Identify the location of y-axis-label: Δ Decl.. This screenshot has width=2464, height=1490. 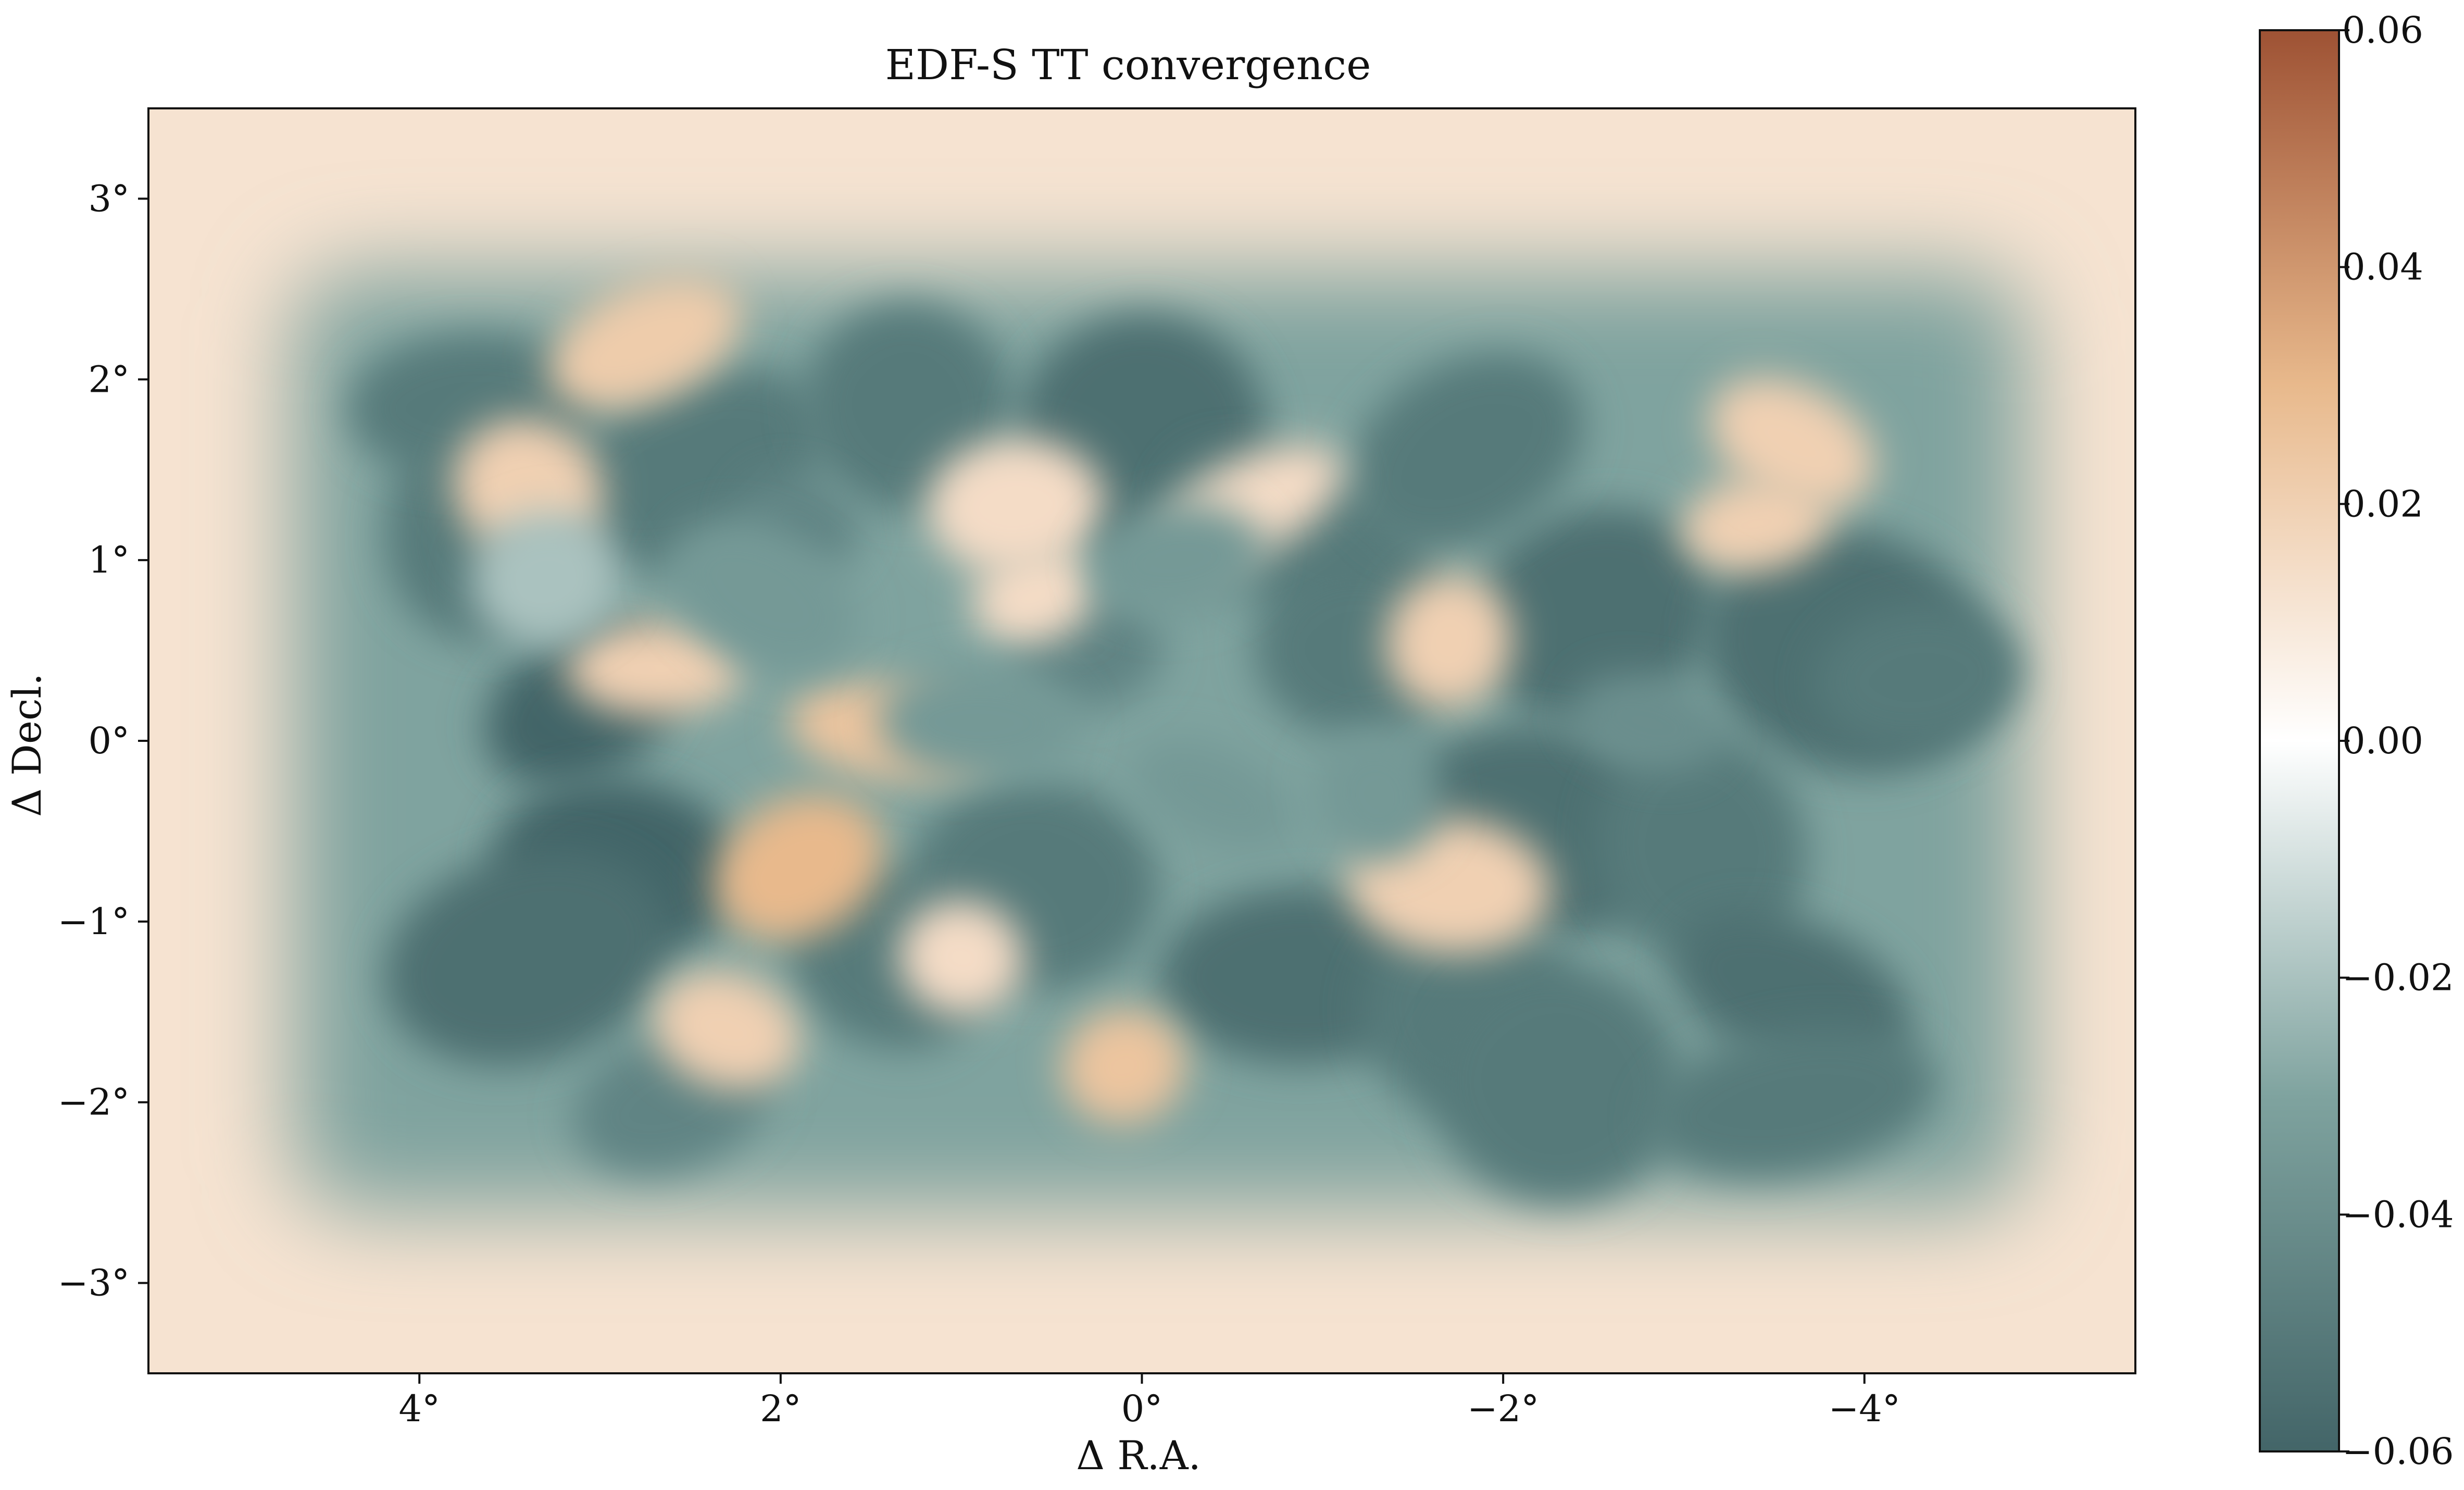
(27, 745).